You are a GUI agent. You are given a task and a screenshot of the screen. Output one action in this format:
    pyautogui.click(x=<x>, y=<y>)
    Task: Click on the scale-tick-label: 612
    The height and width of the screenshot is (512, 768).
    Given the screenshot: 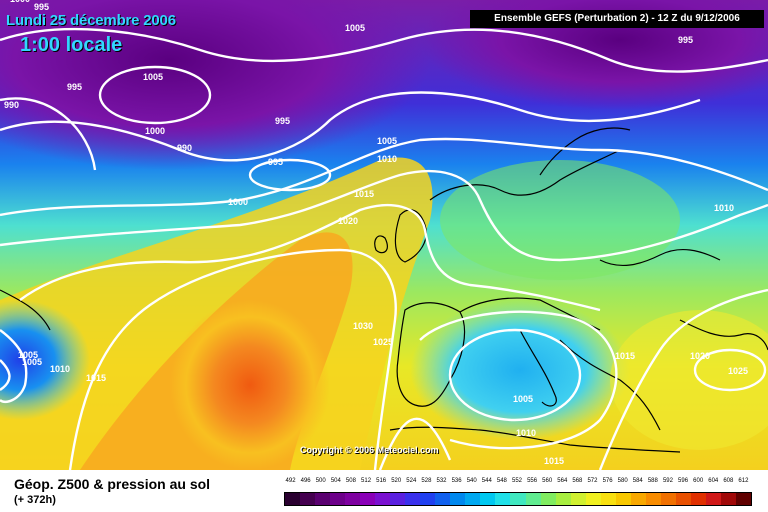 What is the action you would take?
    pyautogui.click(x=743, y=481)
    